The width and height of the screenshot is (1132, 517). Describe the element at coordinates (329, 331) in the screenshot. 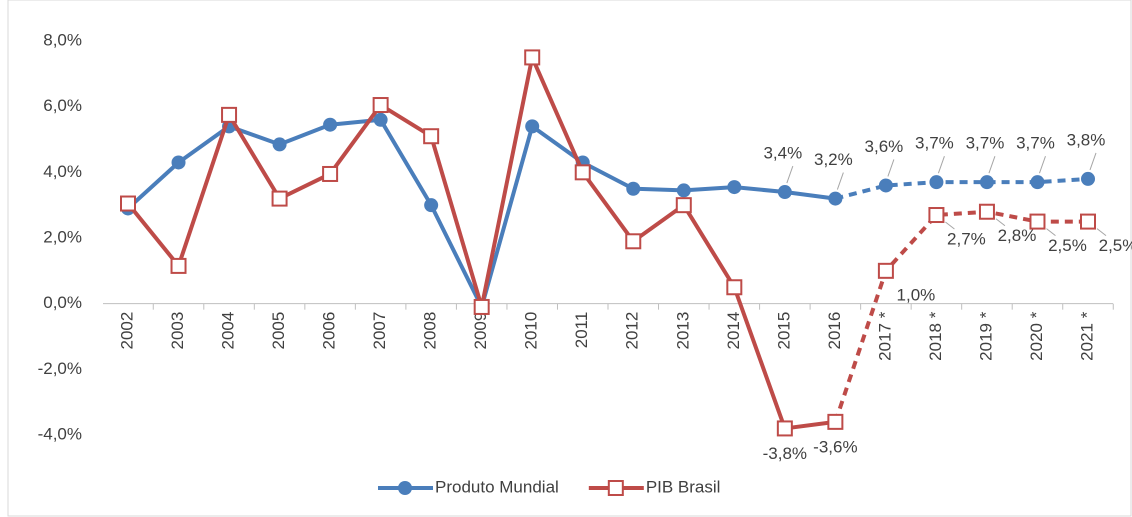

I see `x-tick-label: 2006` at that location.